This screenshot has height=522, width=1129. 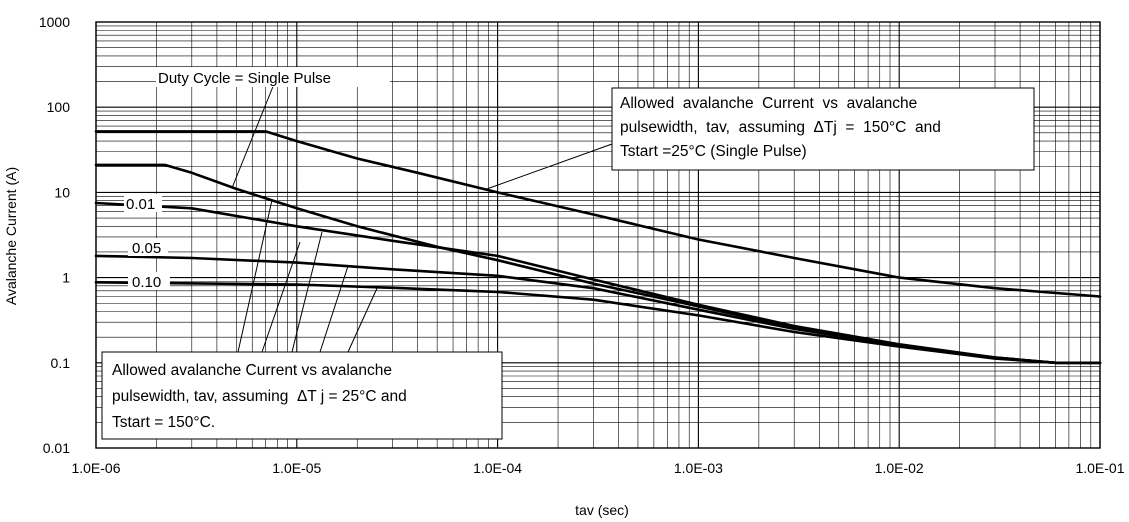 I want to click on label-005: 0.05, so click(x=146, y=248).